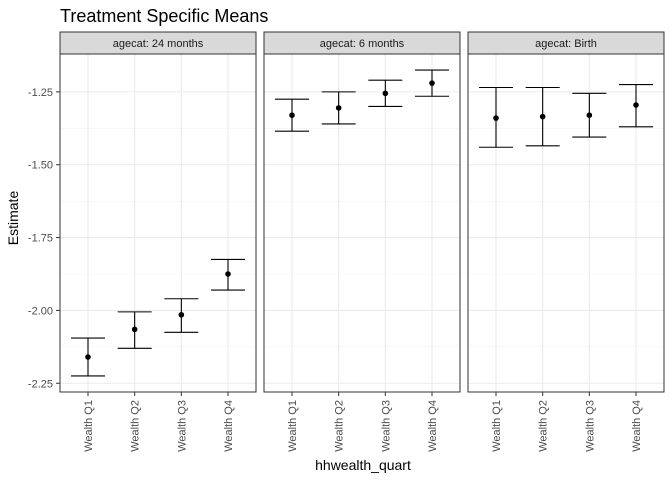  I want to click on facet-strip-label: agecat: 6 months, so click(362, 44).